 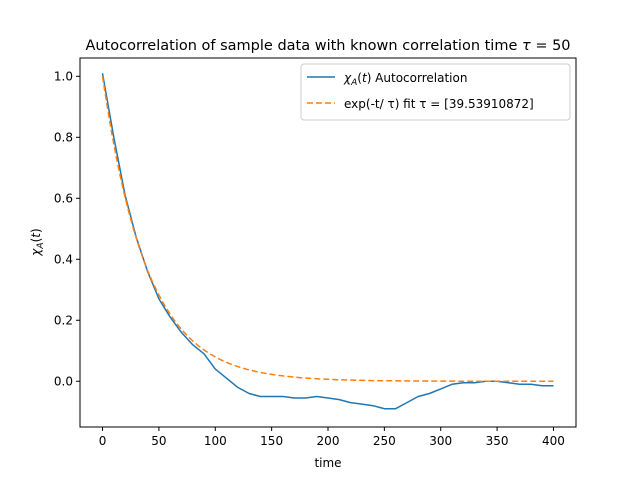 I want to click on x-tick-label: 400, so click(x=553, y=441).